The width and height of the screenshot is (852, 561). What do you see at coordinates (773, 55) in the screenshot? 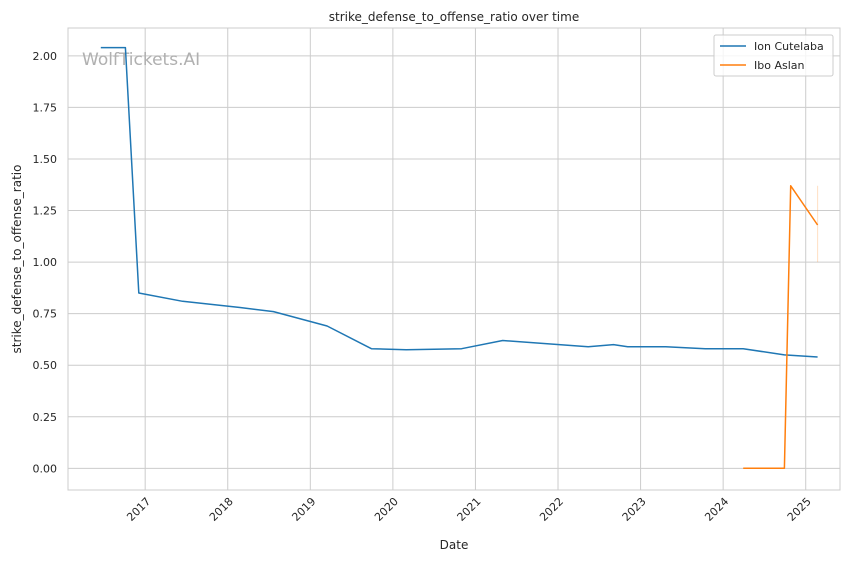
I see `legend: Ion Cutelaba Ibo Aslan` at bounding box center [773, 55].